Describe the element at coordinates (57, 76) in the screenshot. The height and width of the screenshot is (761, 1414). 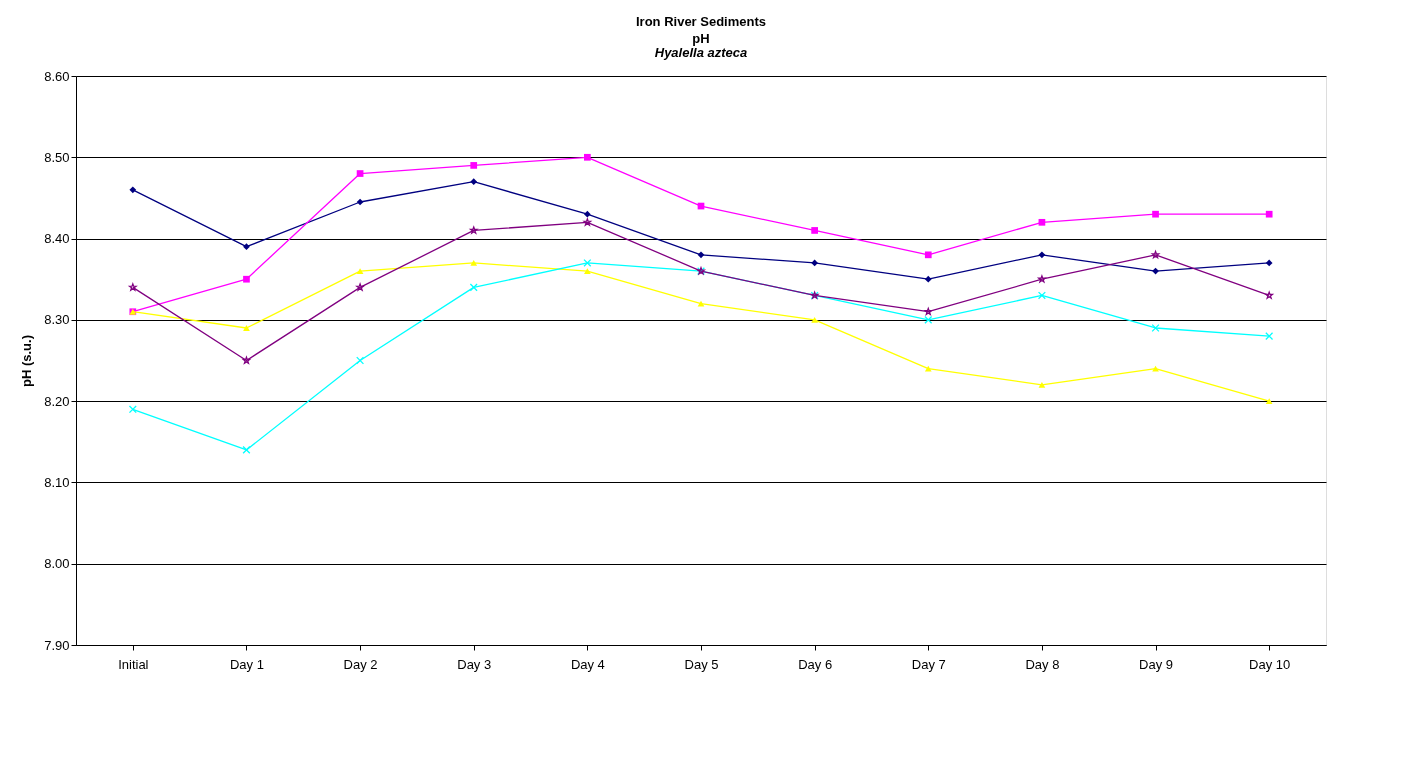
I see `y-tick-label: 8.60` at that location.